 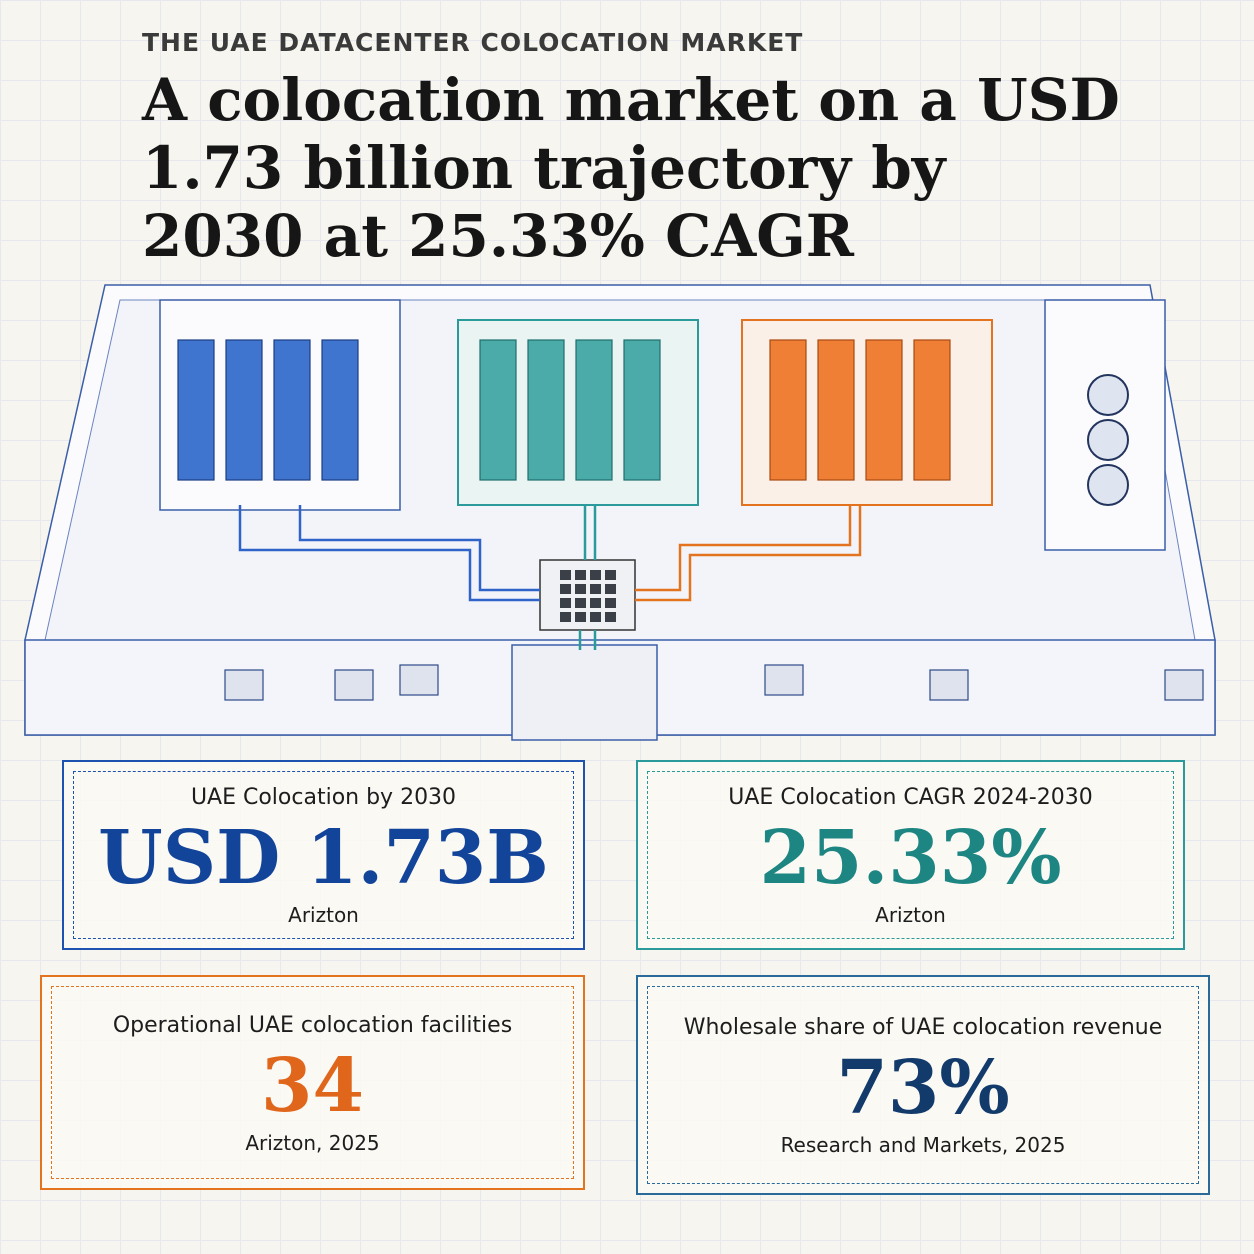 I want to click on card-value: 34, so click(x=312, y=1085).